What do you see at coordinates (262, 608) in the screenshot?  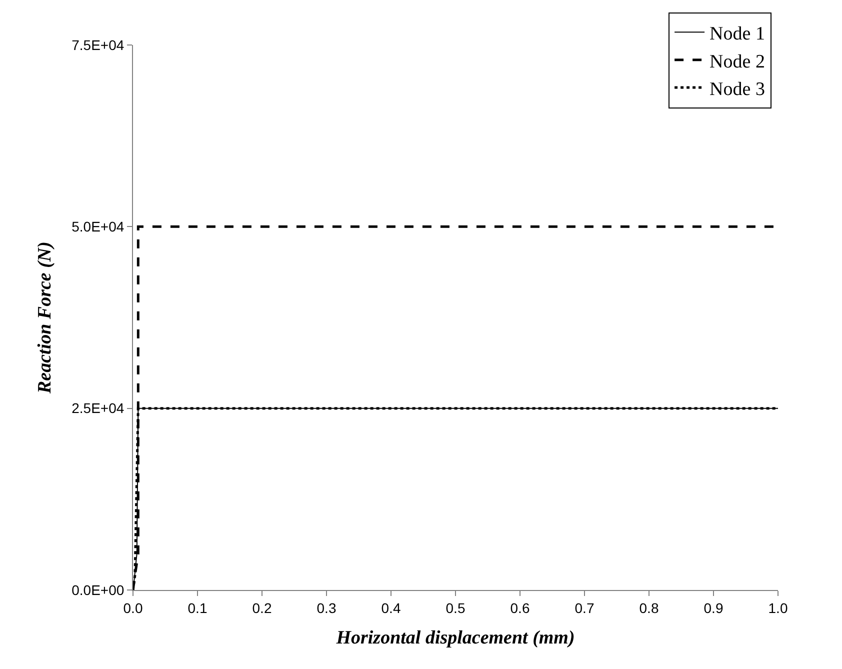 I see `x-tick-label: 0.2` at bounding box center [262, 608].